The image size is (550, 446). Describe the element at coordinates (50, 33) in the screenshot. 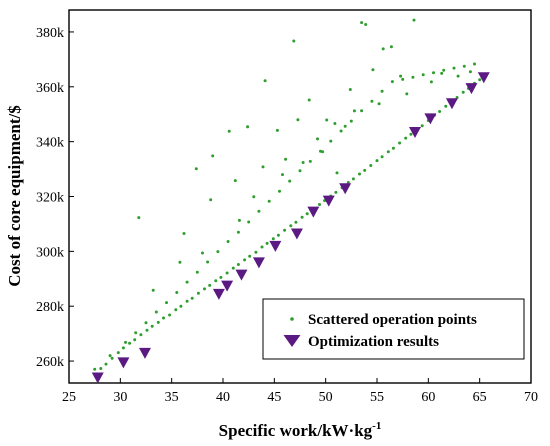

I see `y-tick-label: 380k` at that location.